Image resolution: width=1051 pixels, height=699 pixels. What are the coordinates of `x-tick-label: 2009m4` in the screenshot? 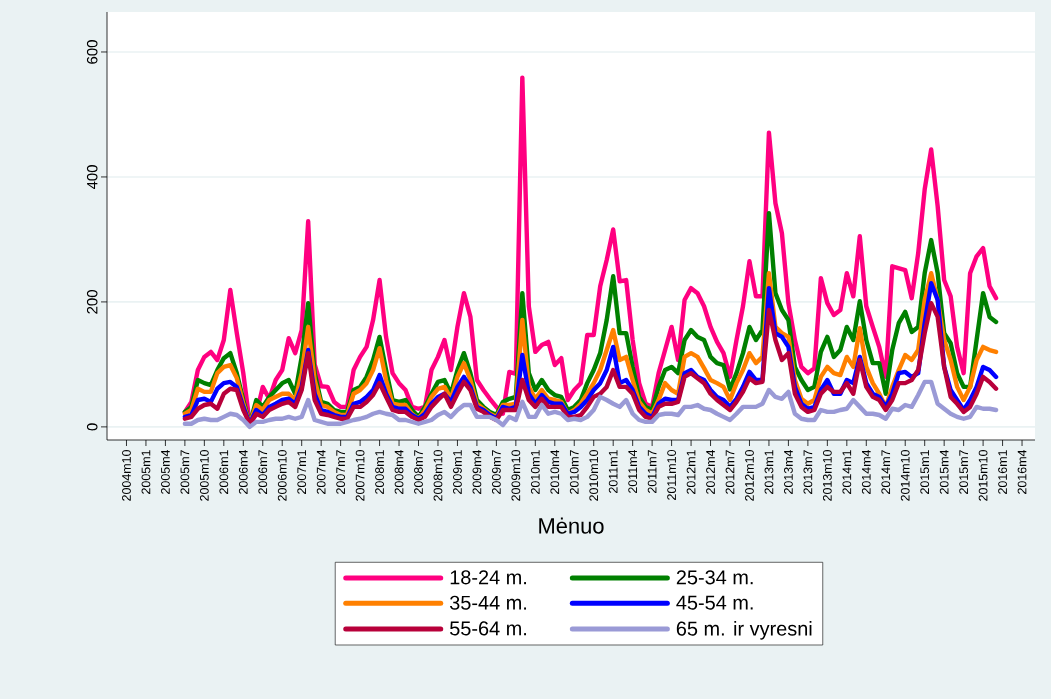 It's located at (477, 471).